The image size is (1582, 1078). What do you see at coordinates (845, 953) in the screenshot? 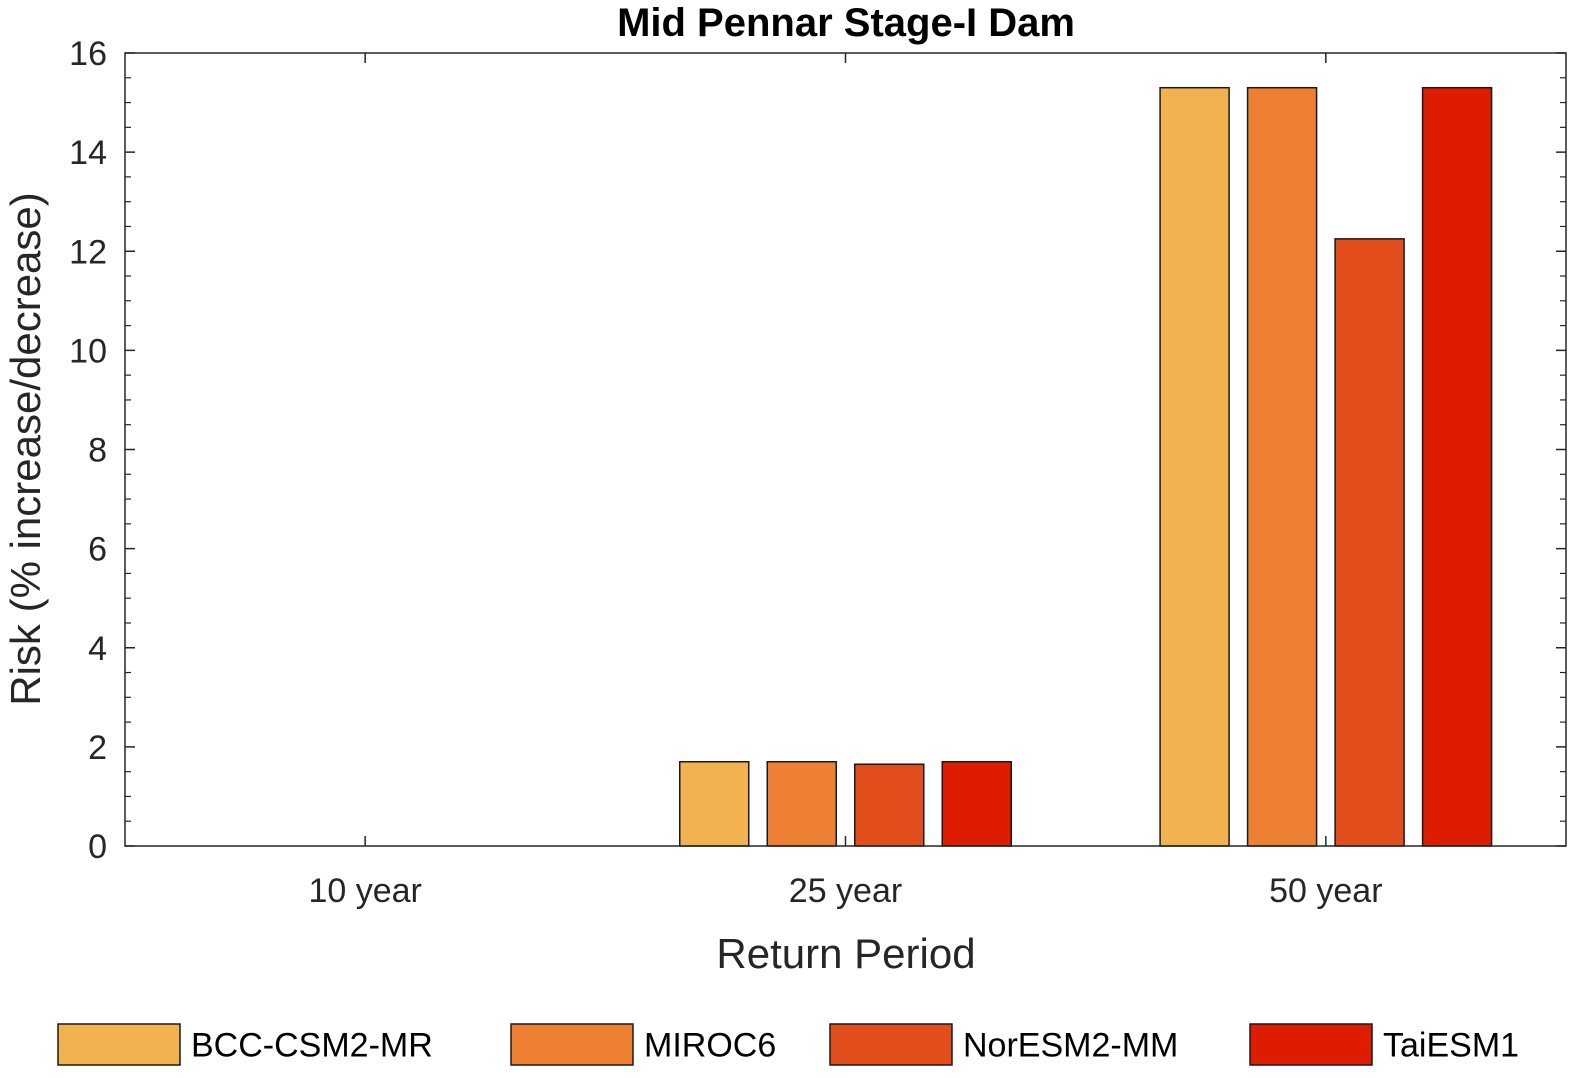
I see `x-axis-label: Return Period` at bounding box center [845, 953].